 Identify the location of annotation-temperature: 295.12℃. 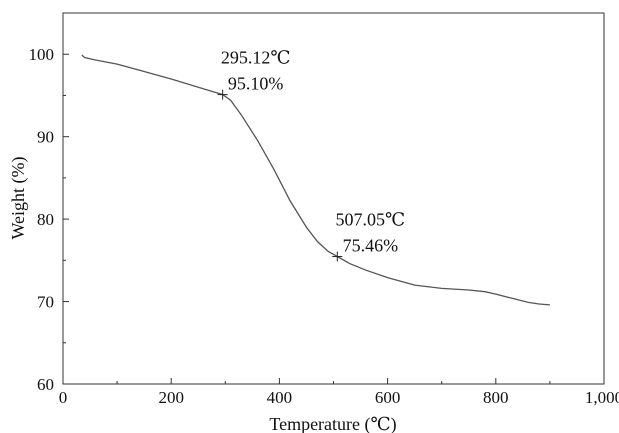
(256, 58).